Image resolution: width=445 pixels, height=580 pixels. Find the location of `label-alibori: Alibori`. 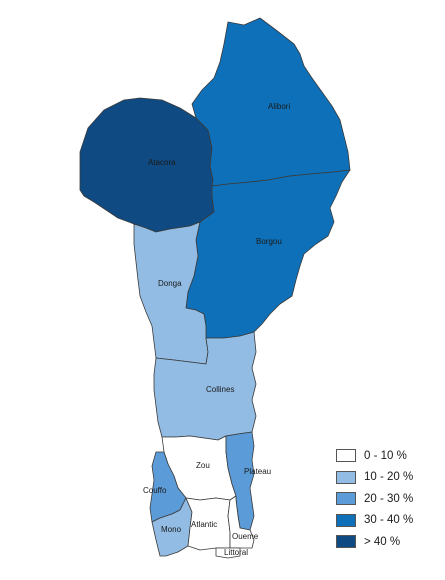

label-alibori: Alibori is located at coordinates (279, 106).